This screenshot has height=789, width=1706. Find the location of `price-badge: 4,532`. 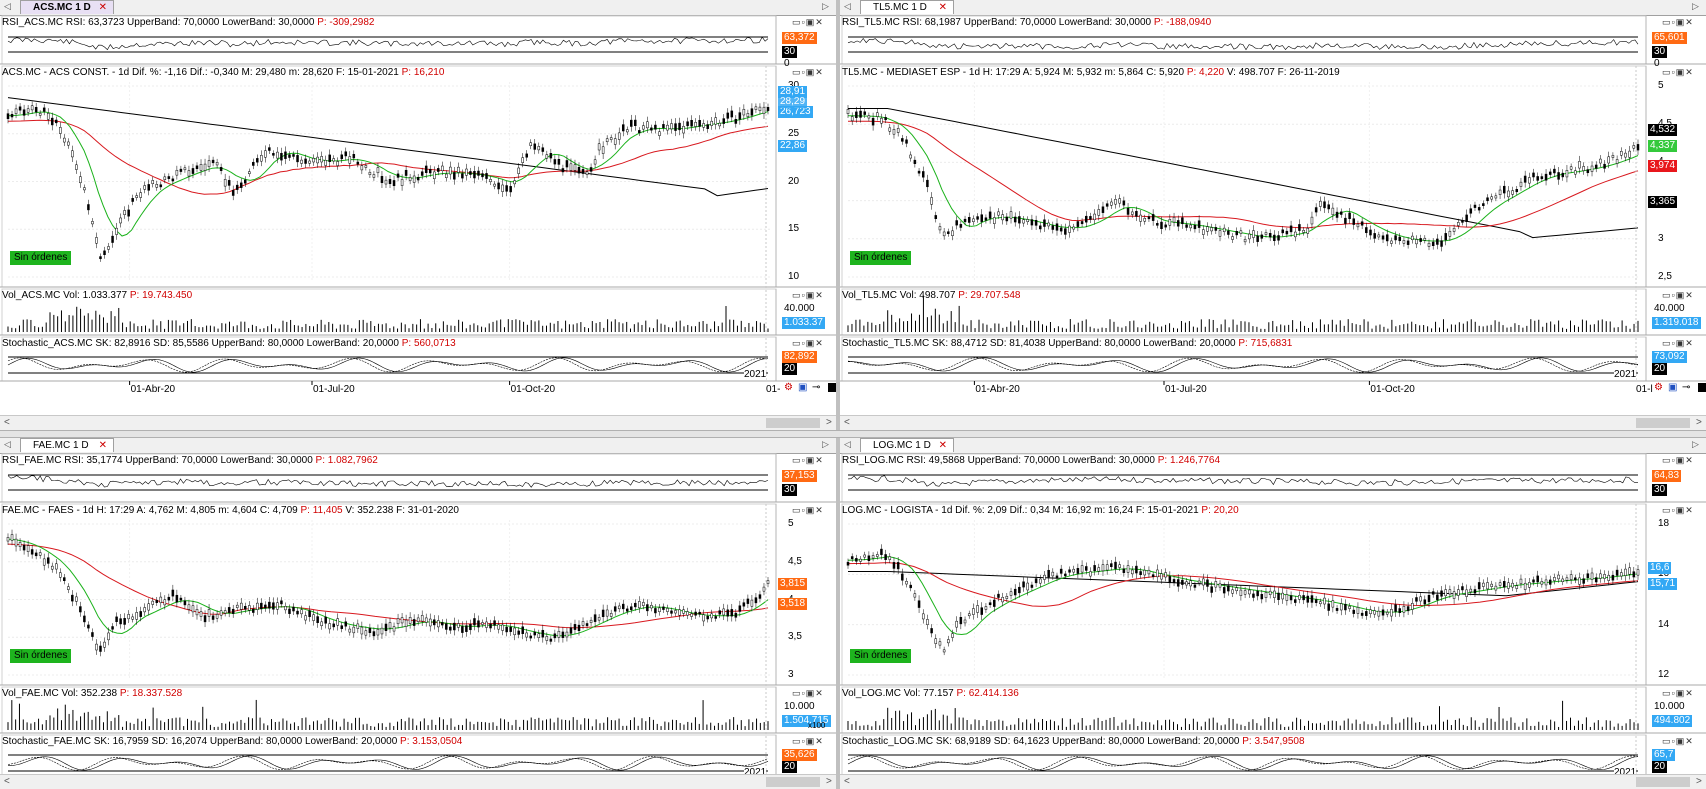

price-badge: 4,532 is located at coordinates (1663, 130).